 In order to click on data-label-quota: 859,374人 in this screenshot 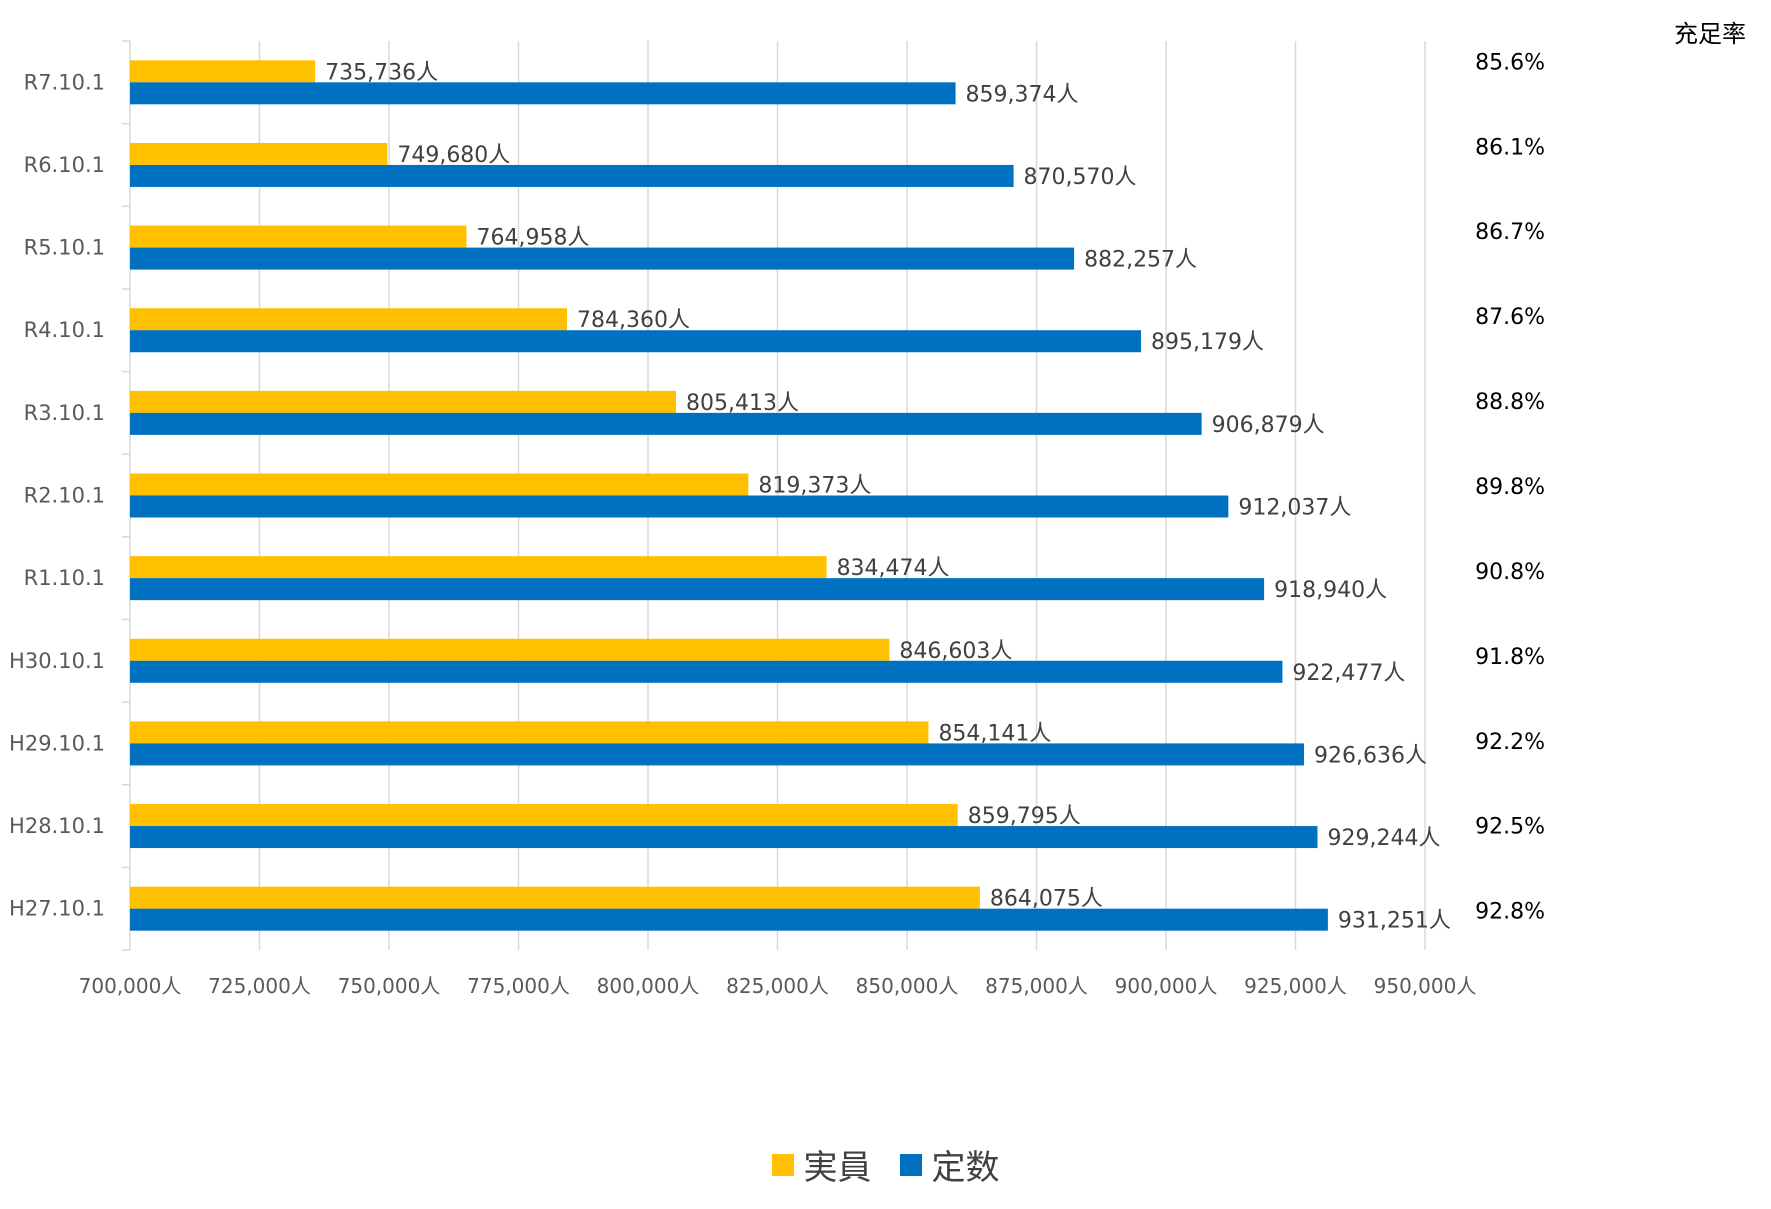, I will do `click(1022, 94)`.